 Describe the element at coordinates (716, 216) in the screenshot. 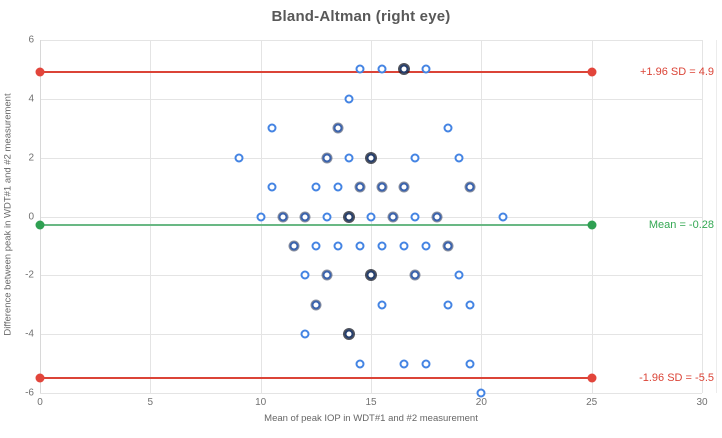

I see `plot-right-border` at that location.